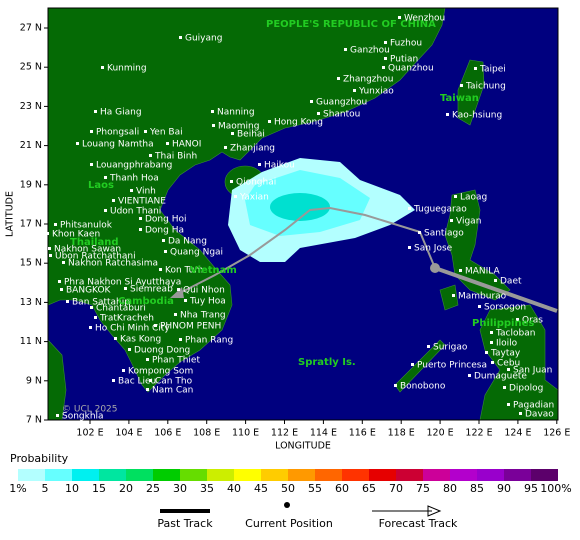  Describe the element at coordinates (126, 488) in the screenshot. I see `color-bar-label: 20` at that location.